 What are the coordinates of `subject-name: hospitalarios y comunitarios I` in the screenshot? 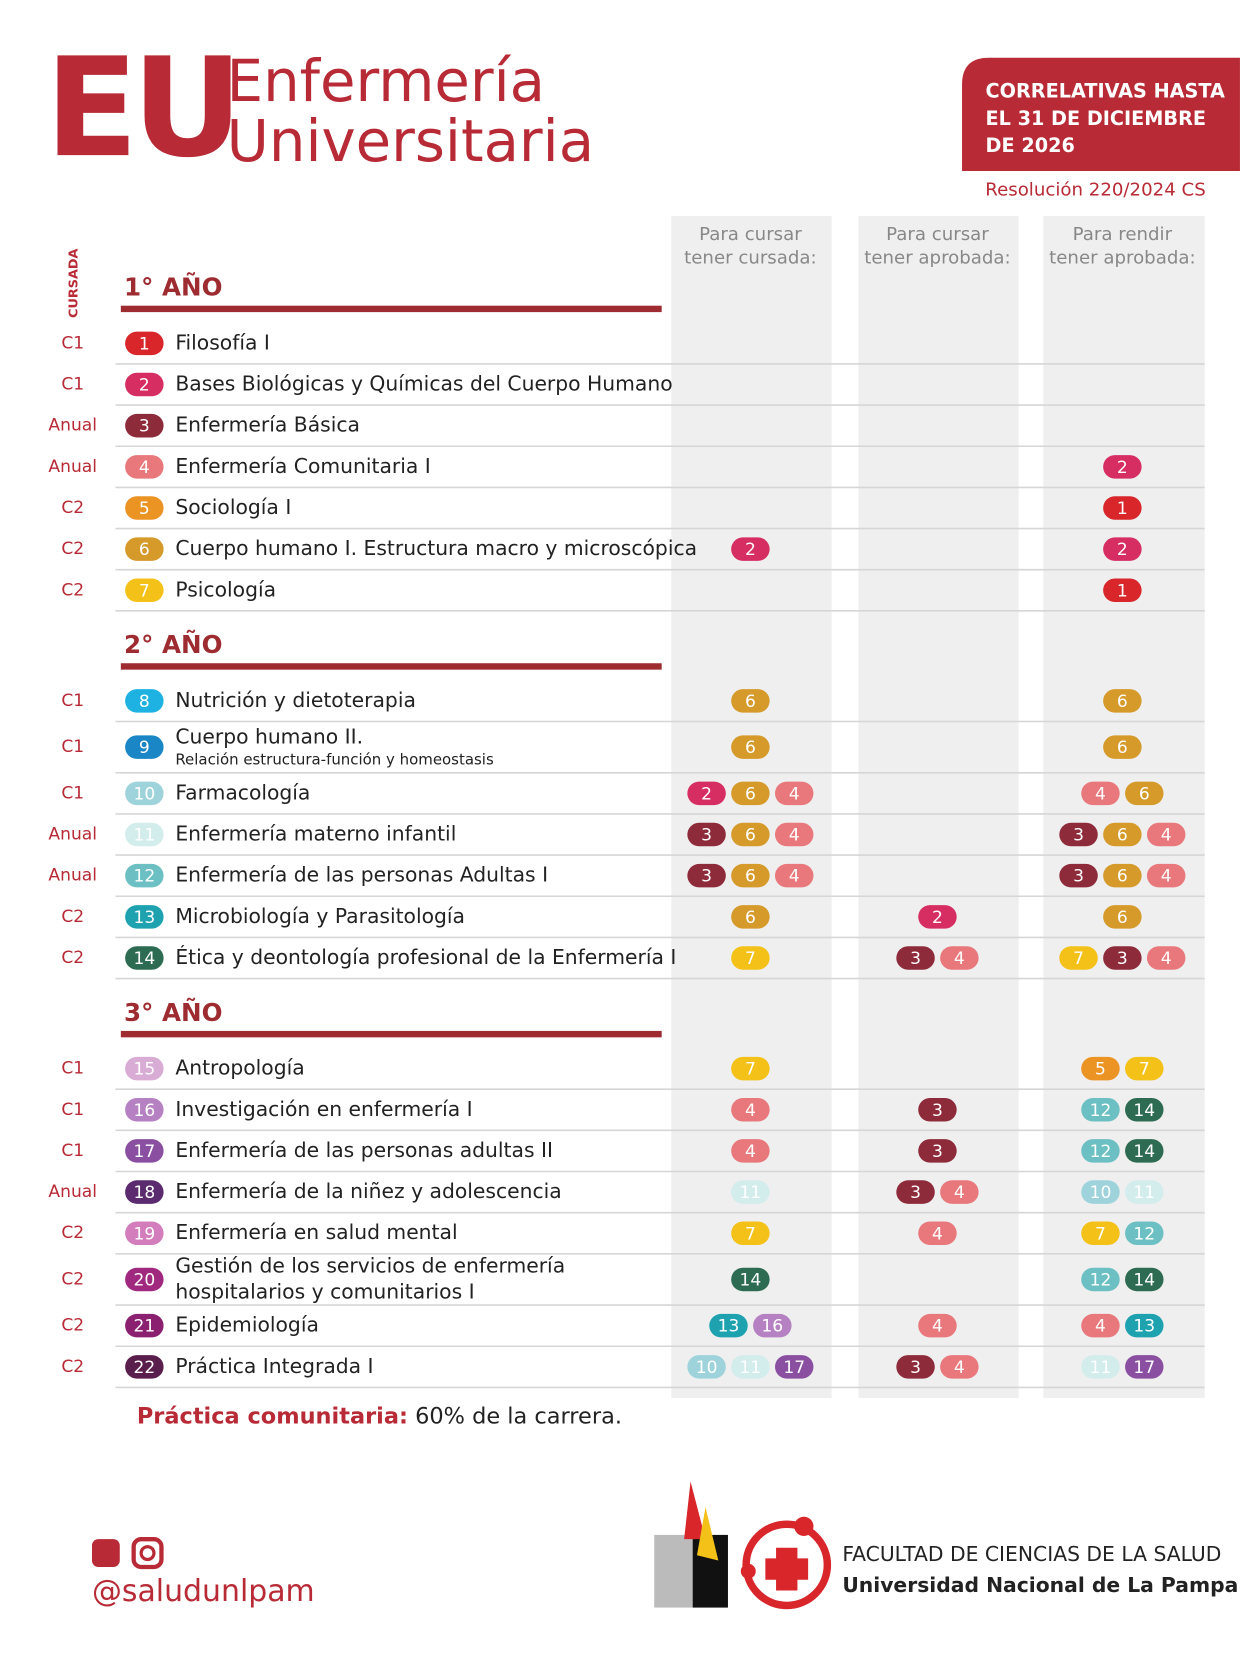 It's located at (324, 1291).